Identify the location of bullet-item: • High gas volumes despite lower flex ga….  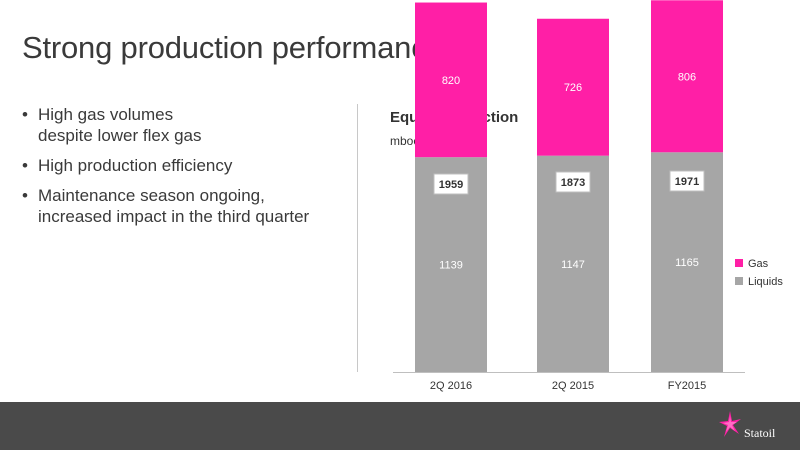
(182, 125).